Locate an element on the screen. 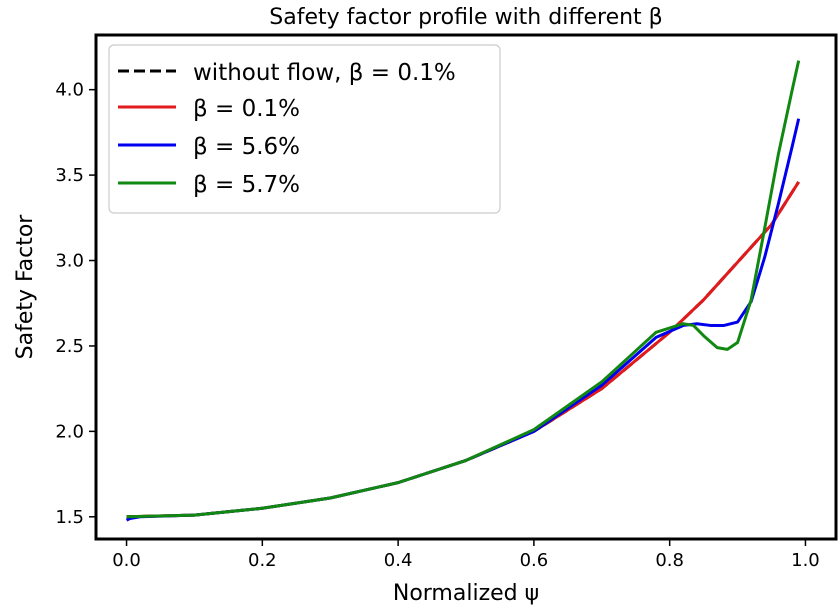 The image size is (838, 615). y-tick-label: 1.5 is located at coordinates (69, 517).